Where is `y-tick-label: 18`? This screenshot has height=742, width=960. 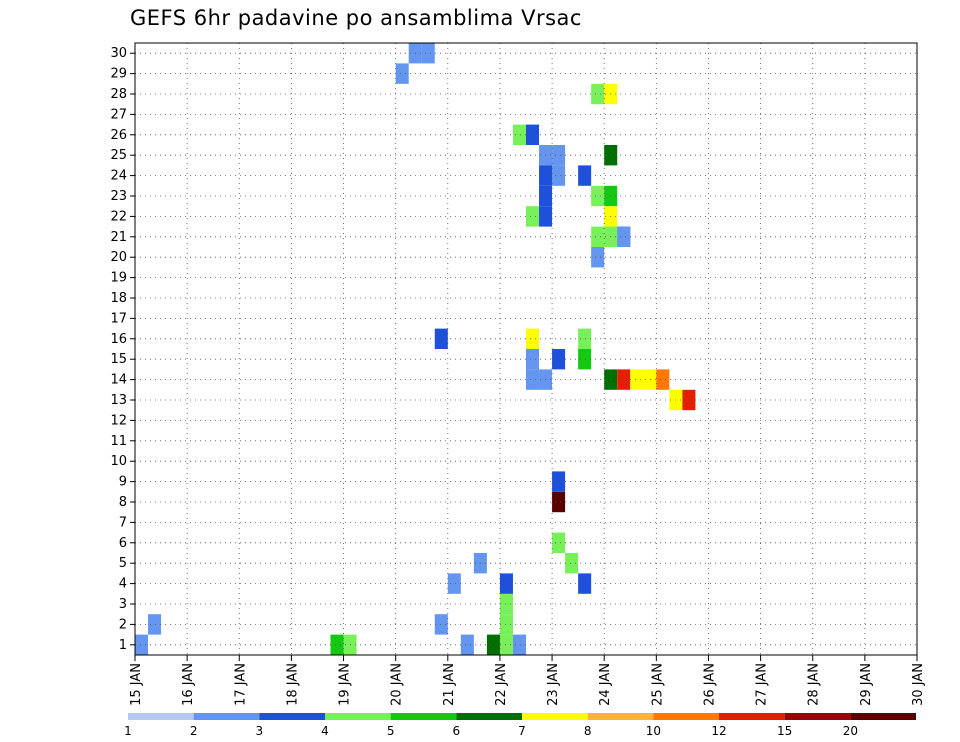 y-tick-label: 18 is located at coordinates (118, 298).